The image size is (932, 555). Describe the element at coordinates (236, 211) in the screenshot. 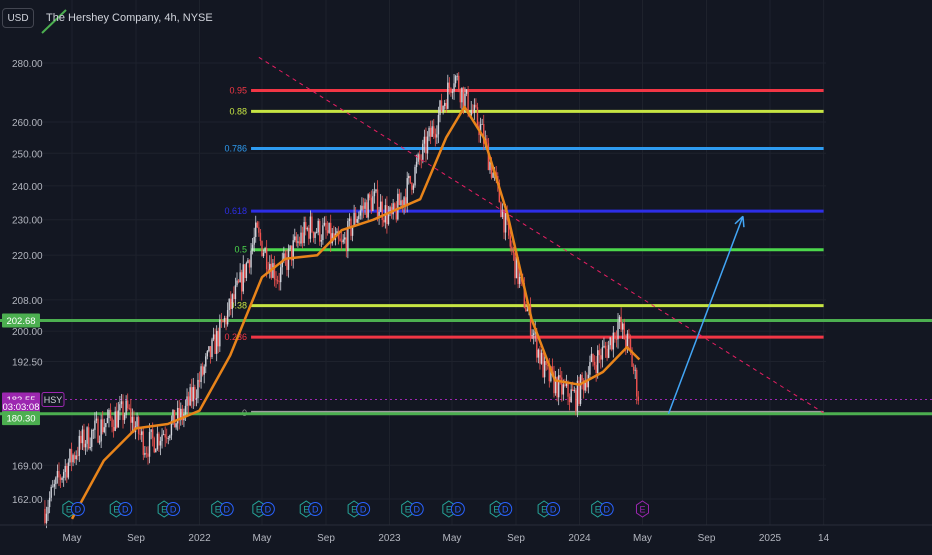

I see `fib-level-label: 0.618` at that location.